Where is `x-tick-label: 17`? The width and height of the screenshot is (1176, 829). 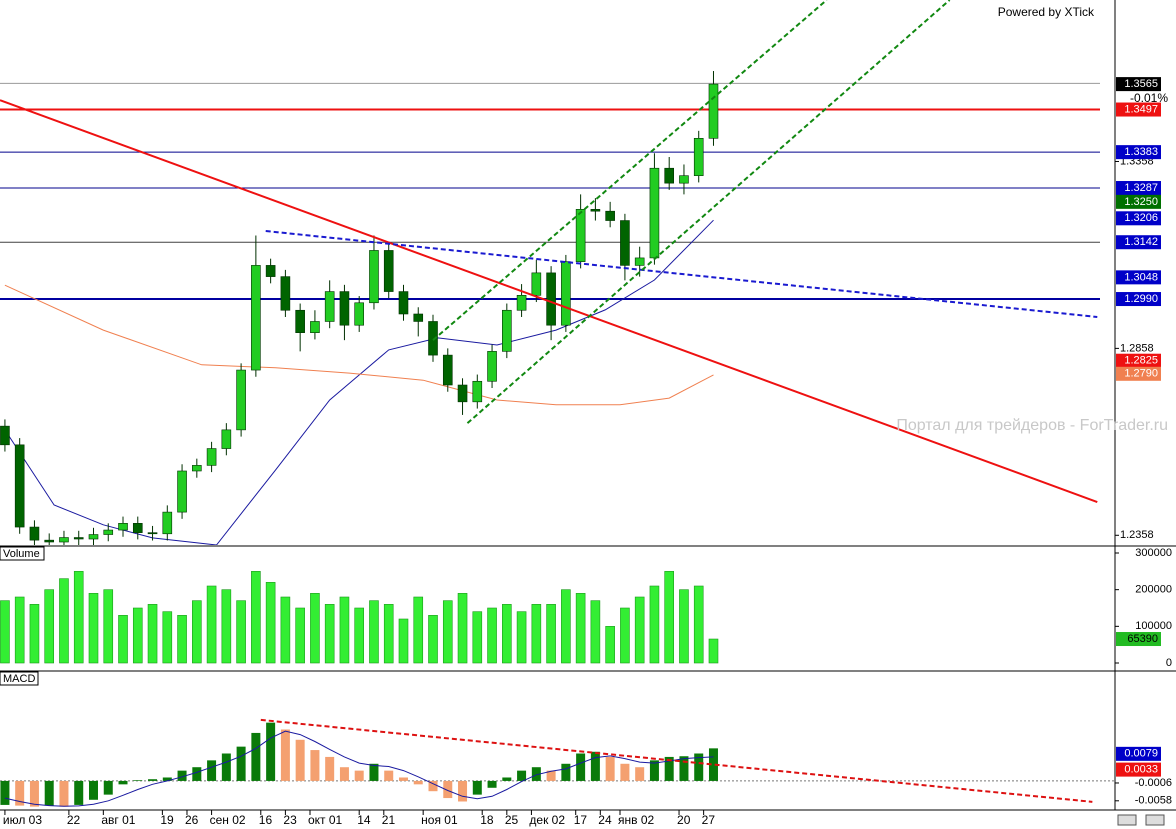 x-tick-label: 17 is located at coordinates (581, 820).